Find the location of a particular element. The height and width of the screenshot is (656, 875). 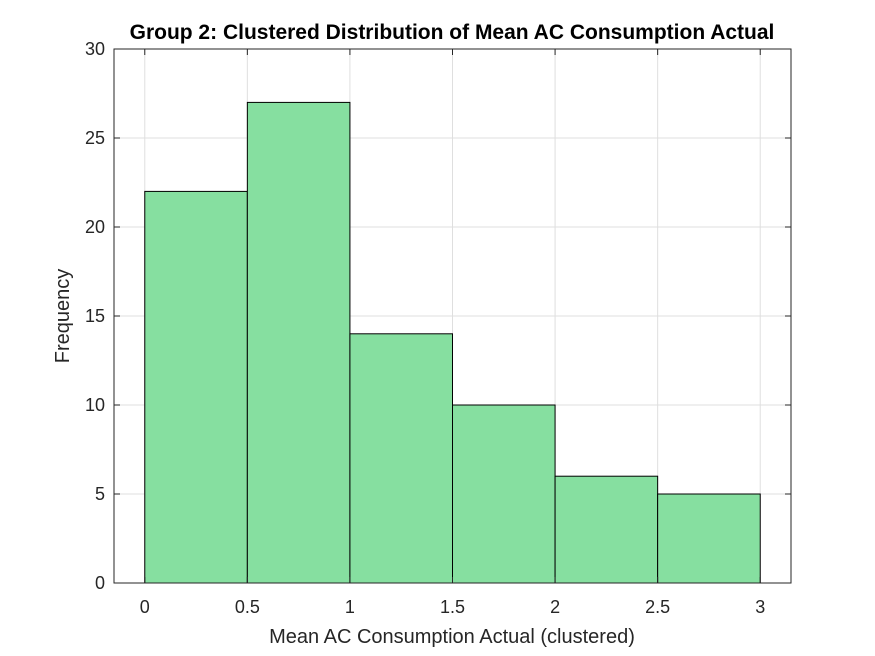

x-tick-label-3: 1.5 is located at coordinates (452, 607).